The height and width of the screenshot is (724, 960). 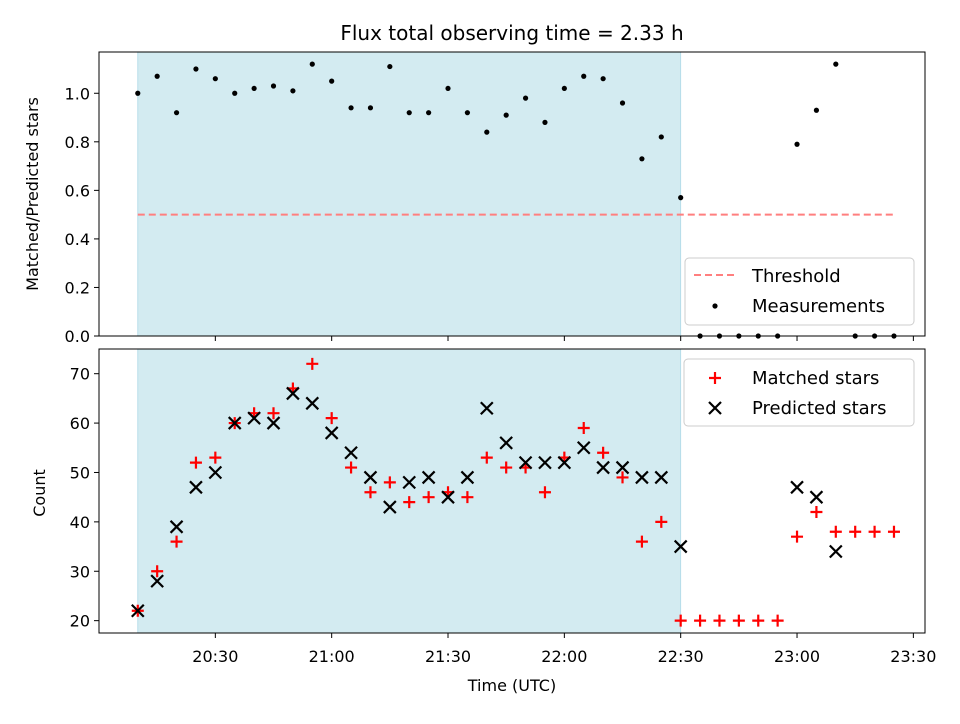 What do you see at coordinates (715, 408) in the screenshot?
I see `legend-predicted-swatch` at bounding box center [715, 408].